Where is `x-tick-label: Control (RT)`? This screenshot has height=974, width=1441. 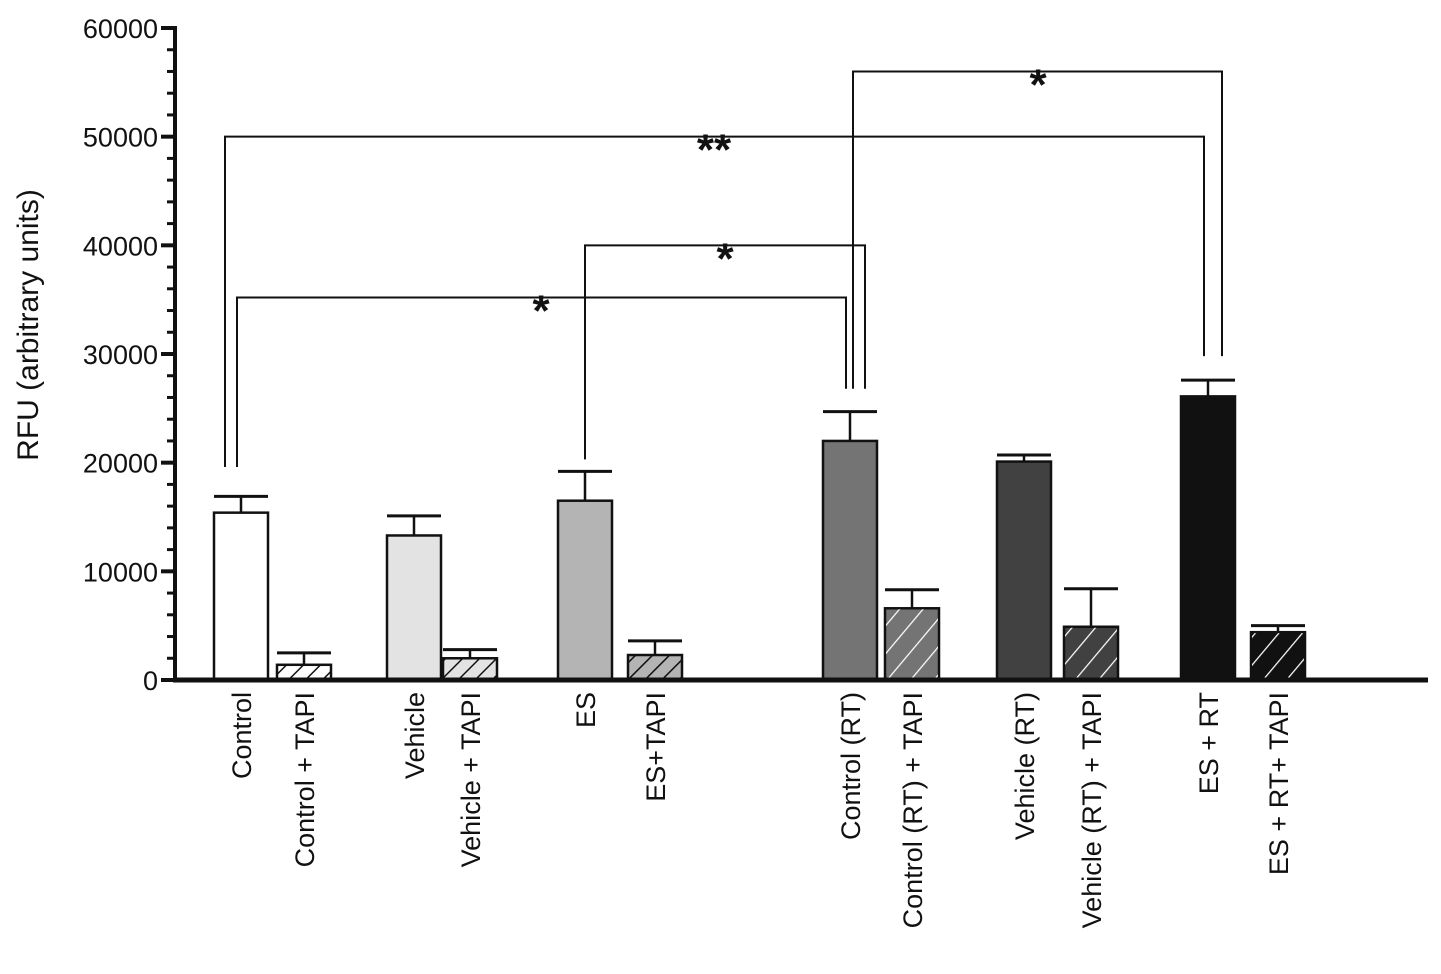
x-tick-label: Control (RT) is located at coordinates (851, 766).